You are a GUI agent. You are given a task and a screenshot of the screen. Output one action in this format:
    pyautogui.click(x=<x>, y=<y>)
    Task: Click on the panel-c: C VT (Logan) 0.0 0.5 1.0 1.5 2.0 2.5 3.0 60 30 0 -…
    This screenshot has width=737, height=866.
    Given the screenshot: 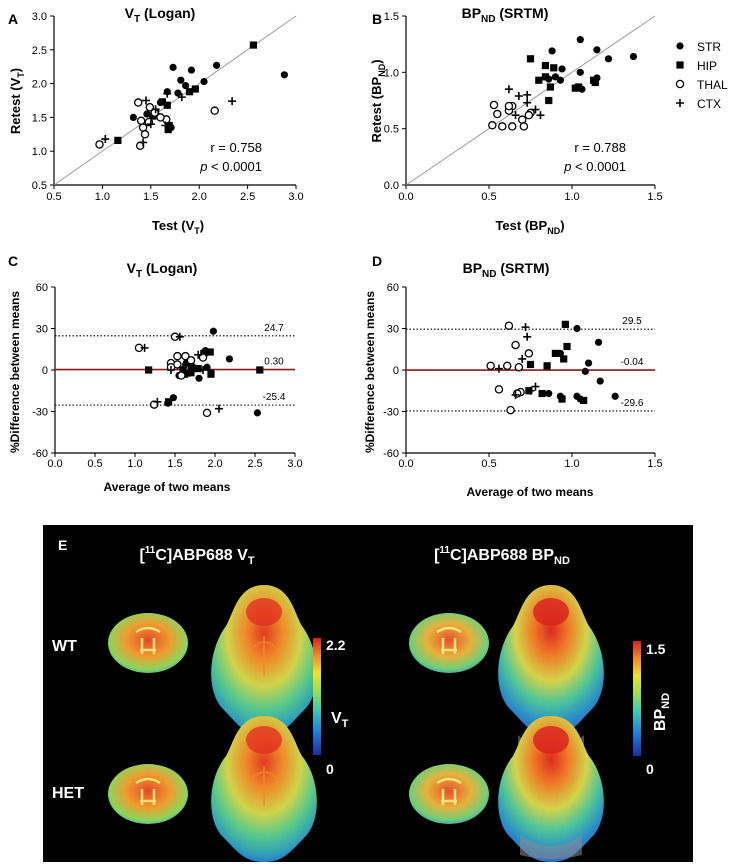 What is the action you would take?
    pyautogui.click(x=155, y=373)
    